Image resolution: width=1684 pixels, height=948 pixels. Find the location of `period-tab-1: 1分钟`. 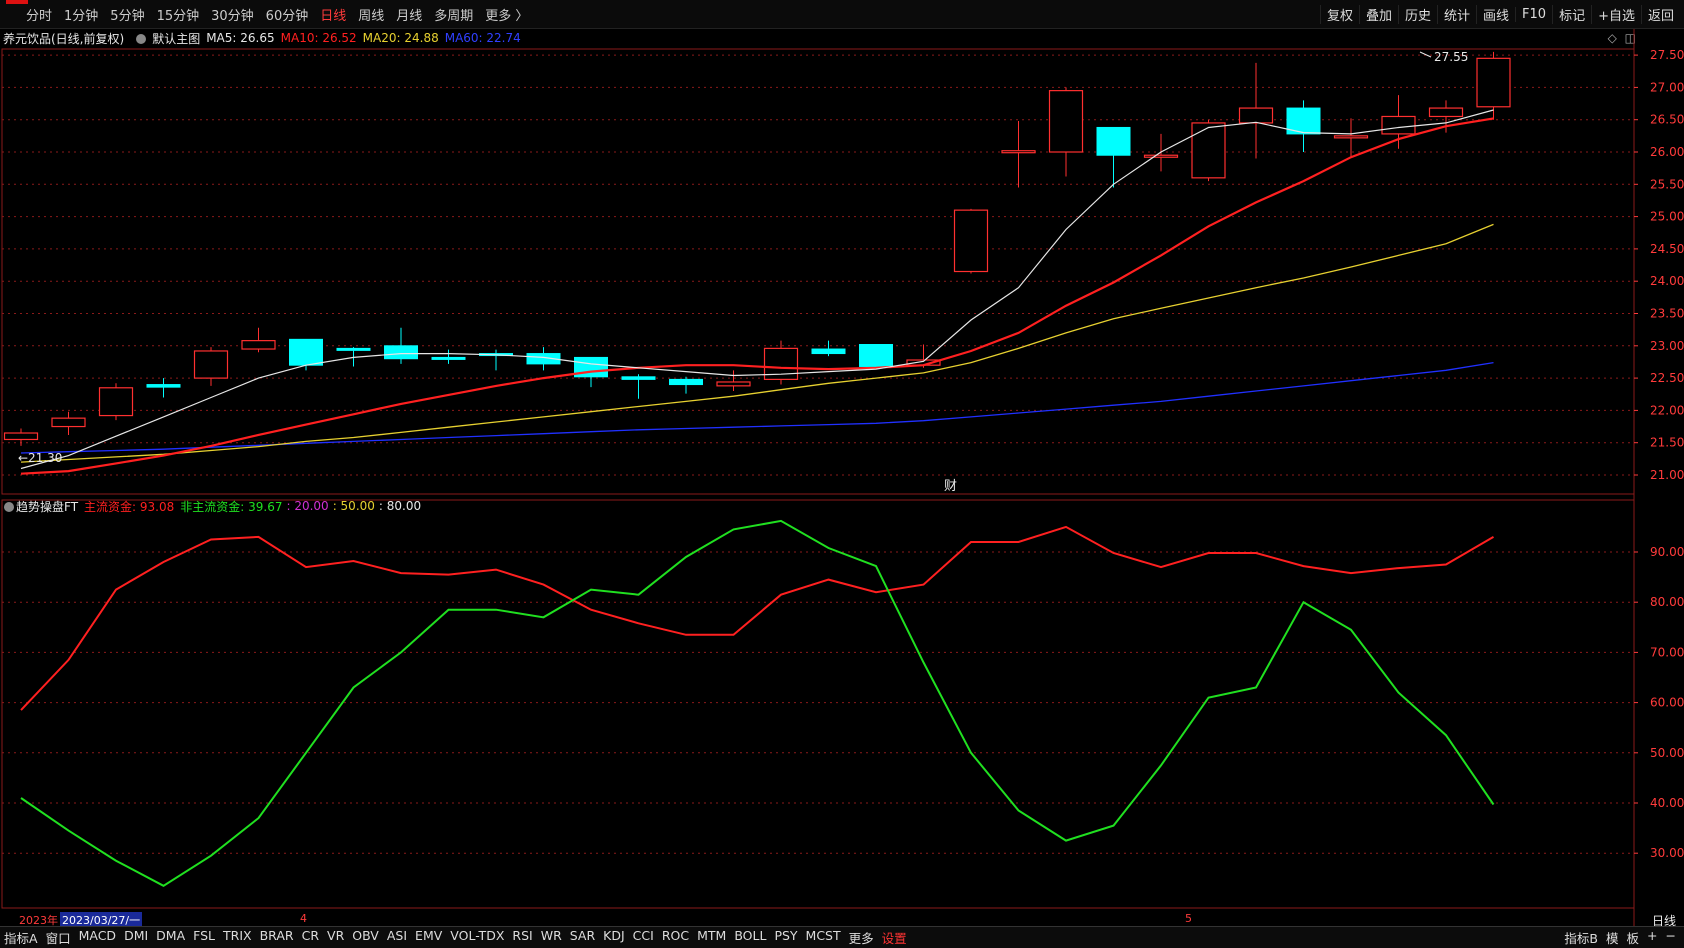

period-tab-1: 1分钟 is located at coordinates (81, 16).